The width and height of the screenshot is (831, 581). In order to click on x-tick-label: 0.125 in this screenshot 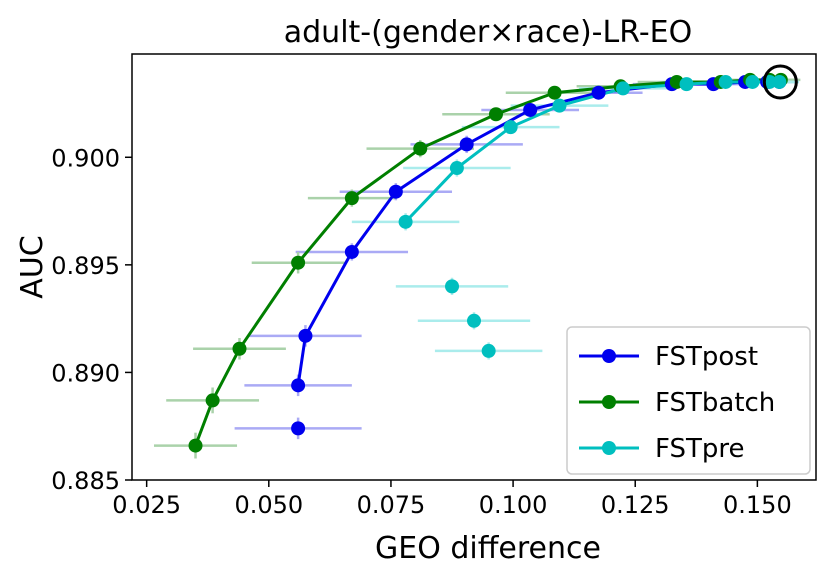, I will do `click(635, 505)`.